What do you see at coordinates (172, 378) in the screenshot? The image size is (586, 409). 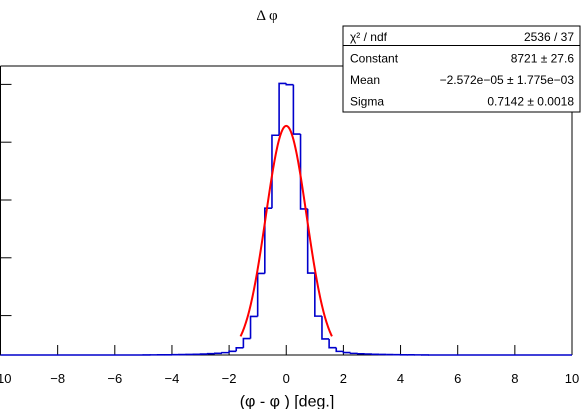 I see `x-tick-label: −4` at bounding box center [172, 378].